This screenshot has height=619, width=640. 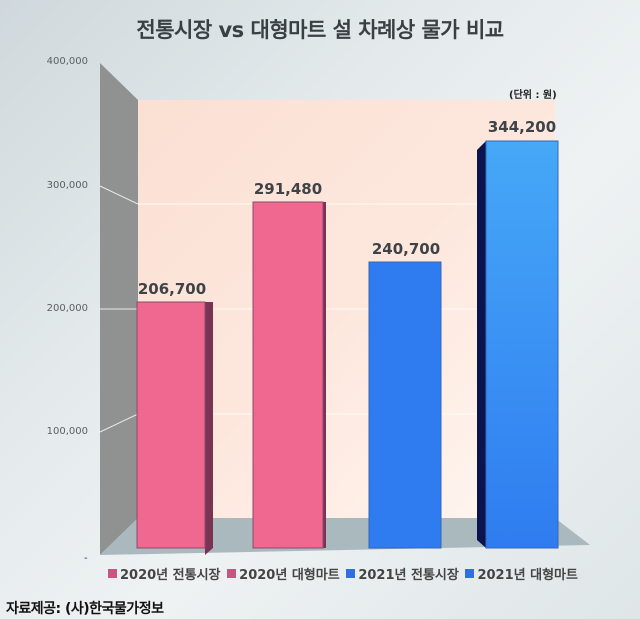 What do you see at coordinates (172, 289) in the screenshot?
I see `bar-value-label: 206,700` at bounding box center [172, 289].